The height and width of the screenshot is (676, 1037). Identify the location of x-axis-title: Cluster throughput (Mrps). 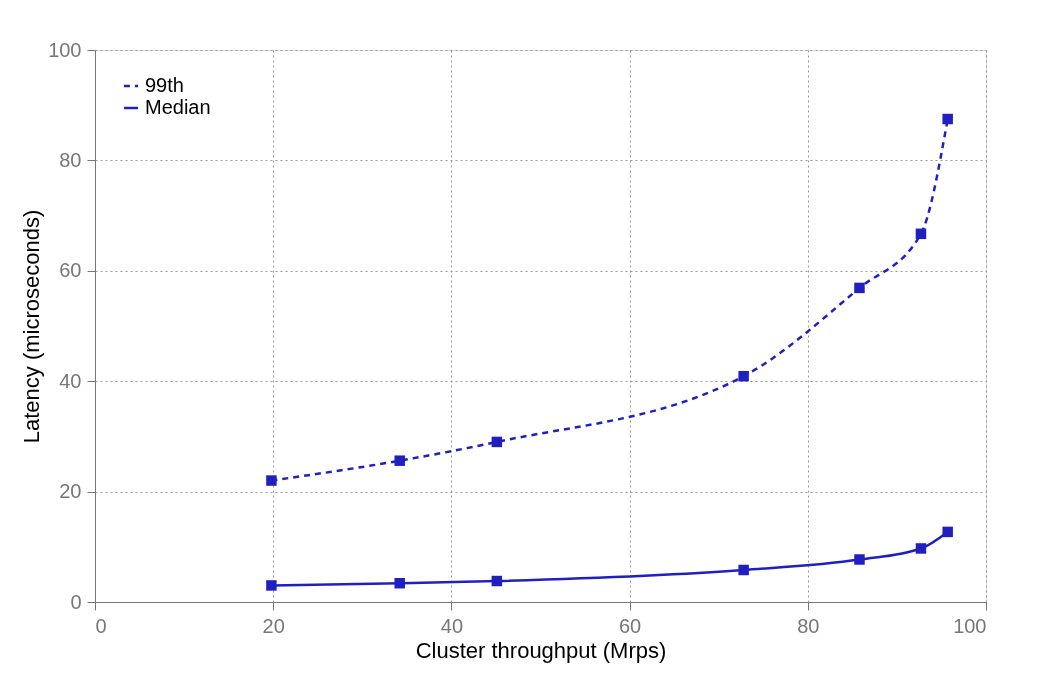
(541, 650).